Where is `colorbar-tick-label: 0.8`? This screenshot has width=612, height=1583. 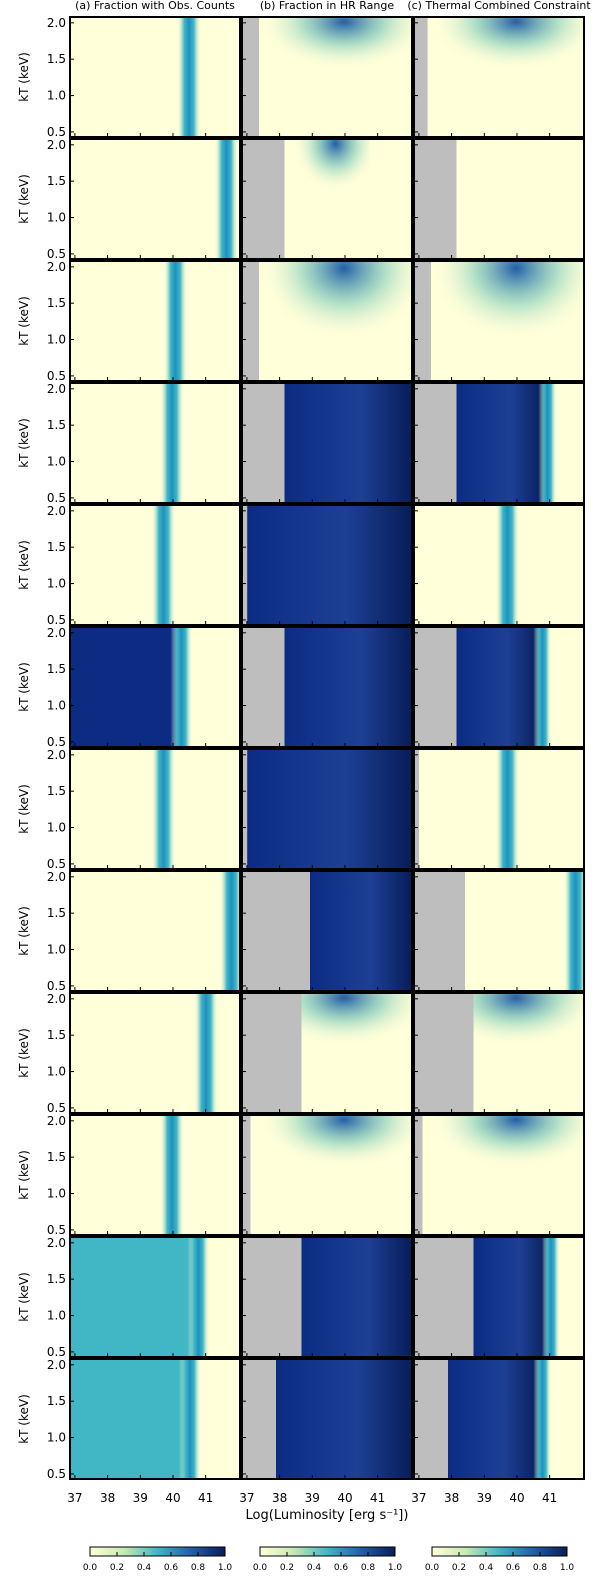 colorbar-tick-label: 0.8 is located at coordinates (540, 1568).